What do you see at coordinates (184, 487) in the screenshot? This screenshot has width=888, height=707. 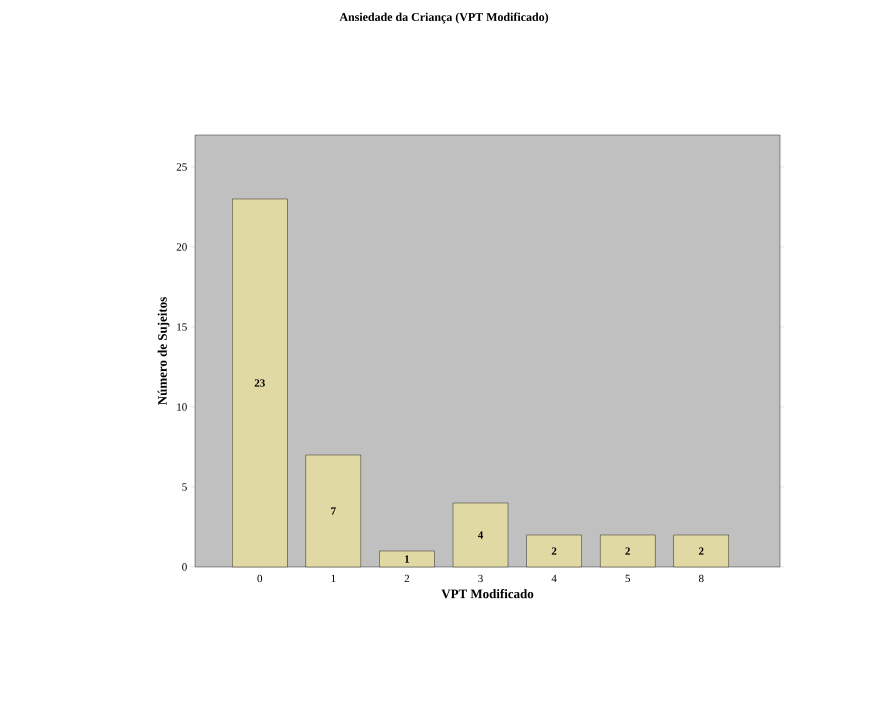 I see `y-tick-label: 5` at bounding box center [184, 487].